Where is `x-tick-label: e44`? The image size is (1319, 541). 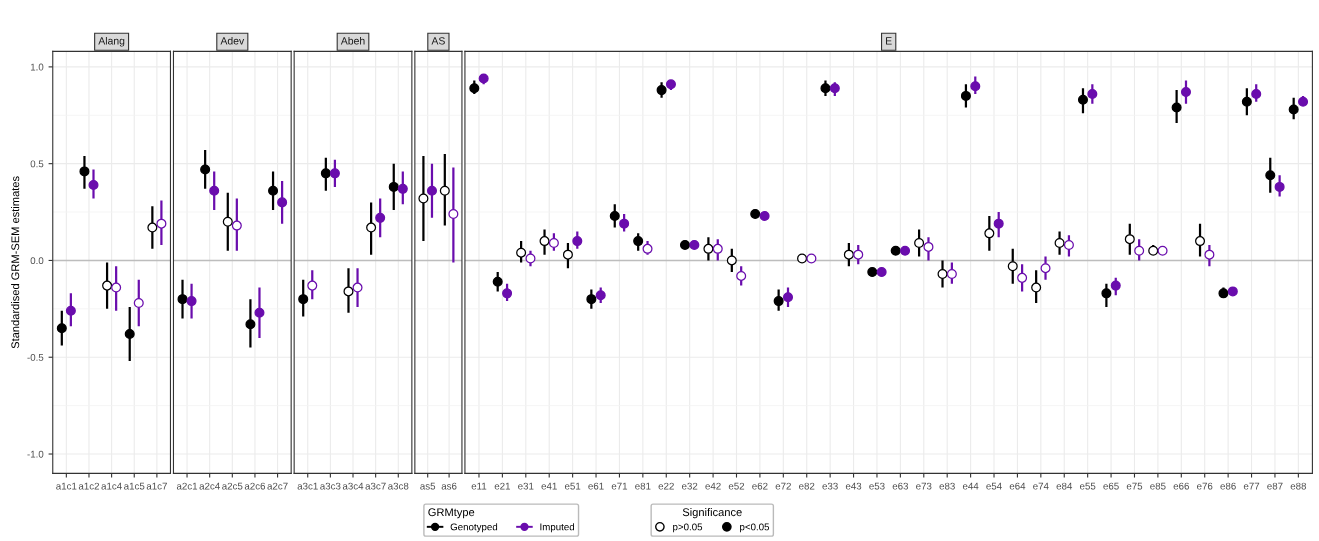
x-tick-label: e44 is located at coordinates (970, 486).